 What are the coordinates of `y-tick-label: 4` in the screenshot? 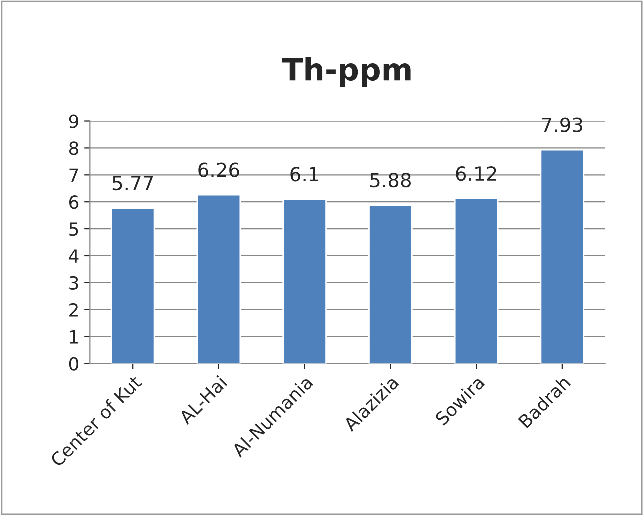 It's located at (74, 256).